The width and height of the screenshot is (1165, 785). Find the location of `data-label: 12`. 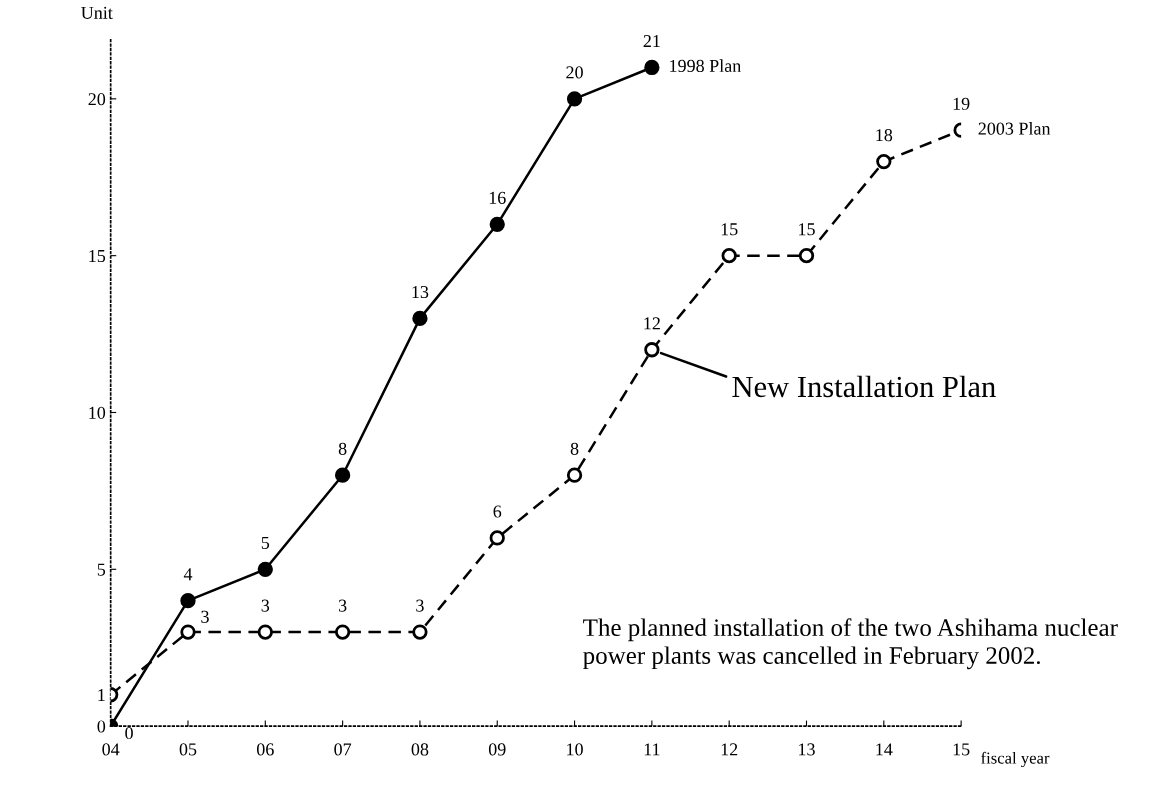

data-label: 12 is located at coordinates (652, 323).